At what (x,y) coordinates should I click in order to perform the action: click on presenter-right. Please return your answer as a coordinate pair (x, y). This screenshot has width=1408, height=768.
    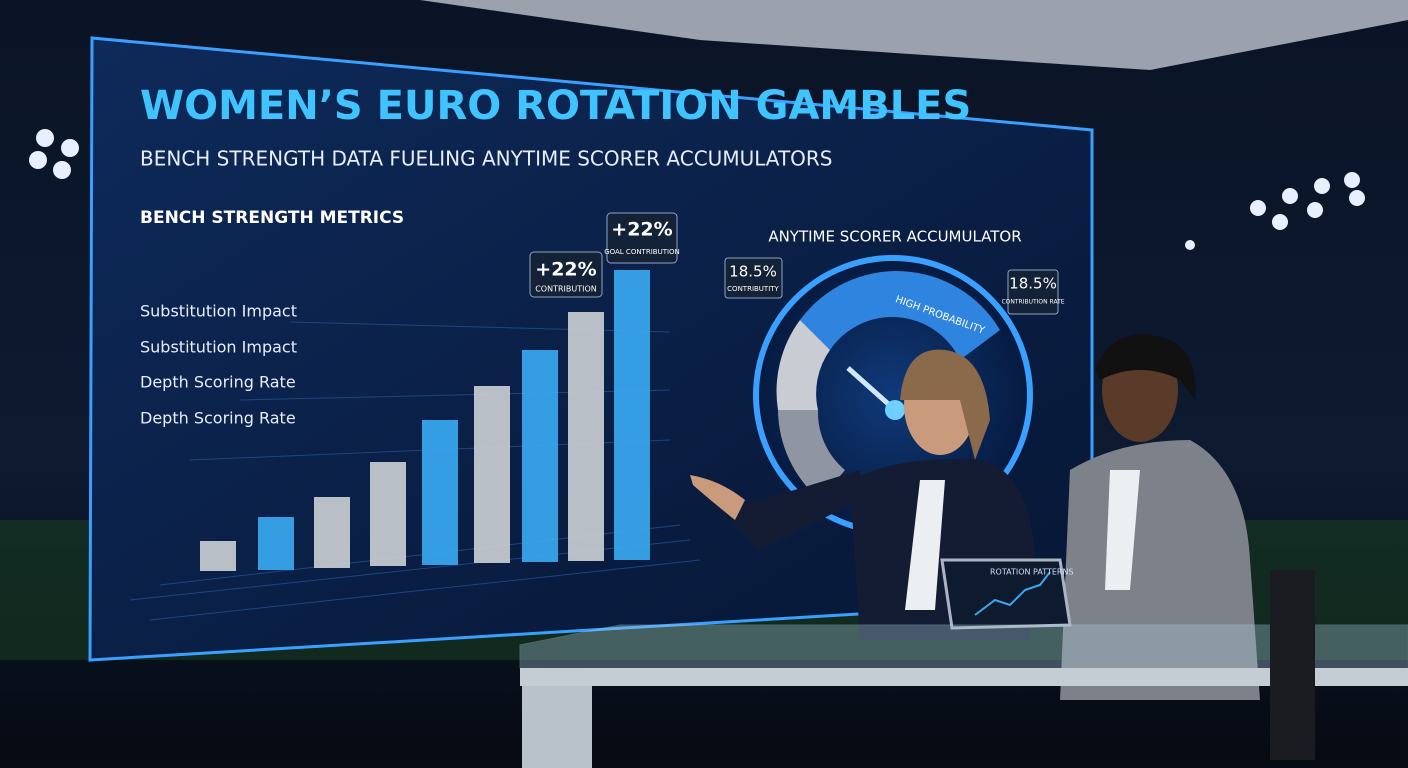
    Looking at the image, I should click on (1160, 517).